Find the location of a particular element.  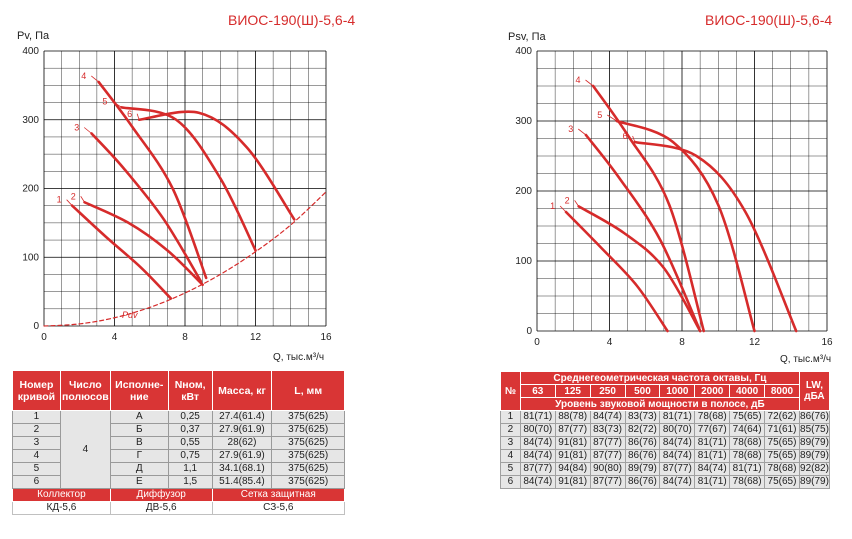

cell-row-no: 2 is located at coordinates (510, 430).